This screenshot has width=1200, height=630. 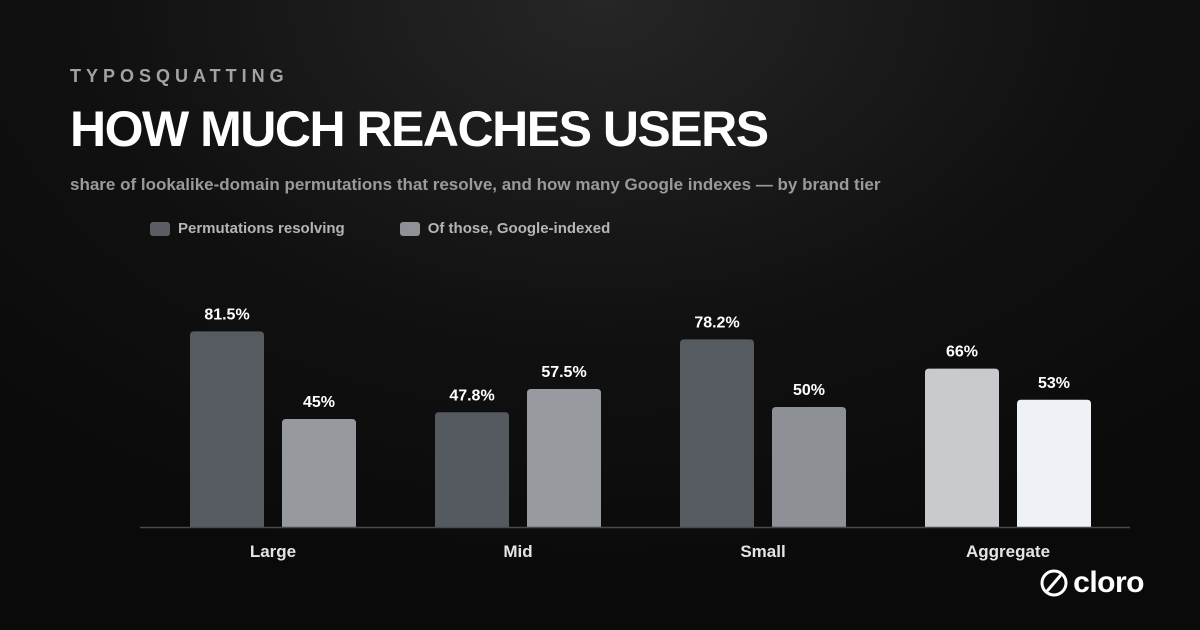 I want to click on data-label-aggregate-indexed: 53%, so click(x=1054, y=383).